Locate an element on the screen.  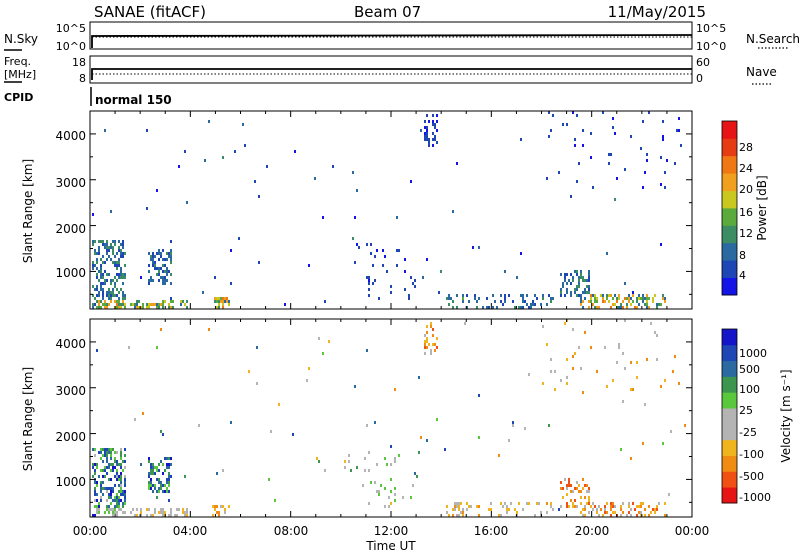
velocity-bar-tick-neg25: -25 is located at coordinates (748, 432).